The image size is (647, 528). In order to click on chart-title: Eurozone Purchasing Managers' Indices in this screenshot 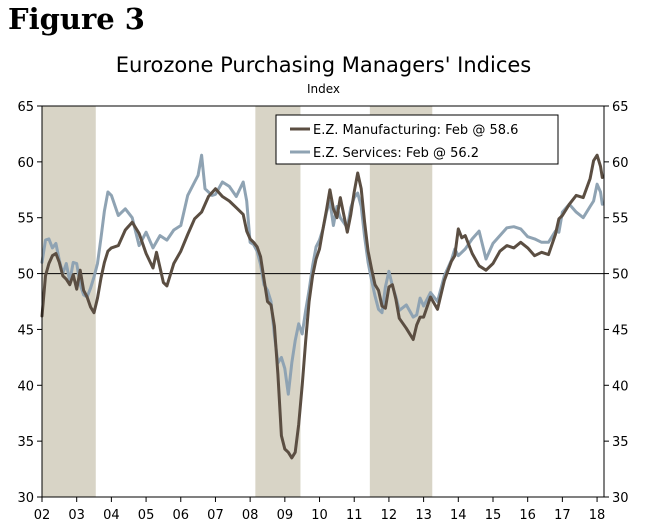, I will do `click(323, 65)`.